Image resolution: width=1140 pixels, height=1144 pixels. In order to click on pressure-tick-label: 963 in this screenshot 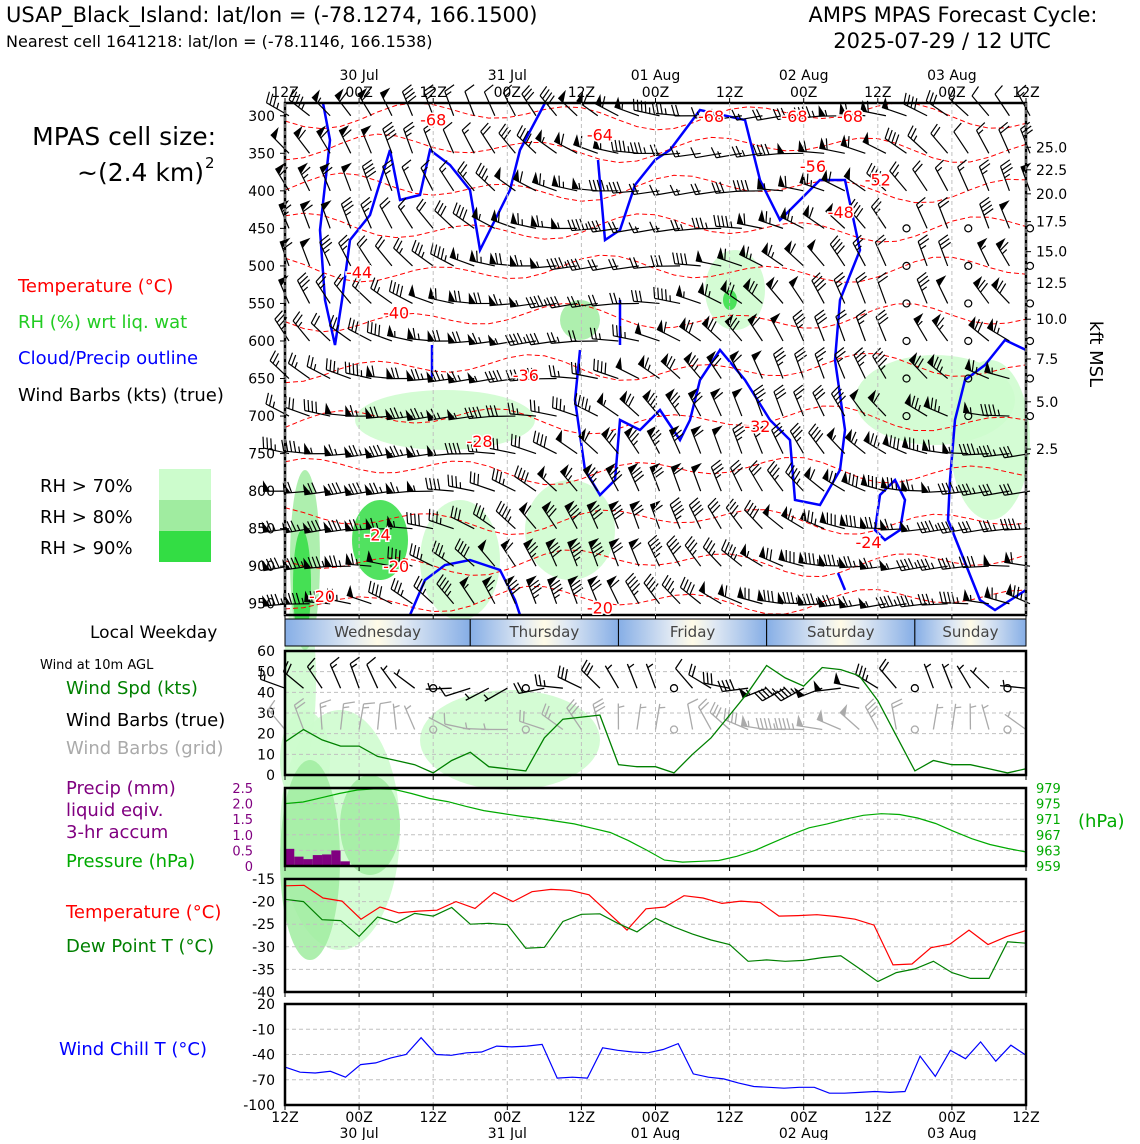, I will do `click(1048, 851)`.